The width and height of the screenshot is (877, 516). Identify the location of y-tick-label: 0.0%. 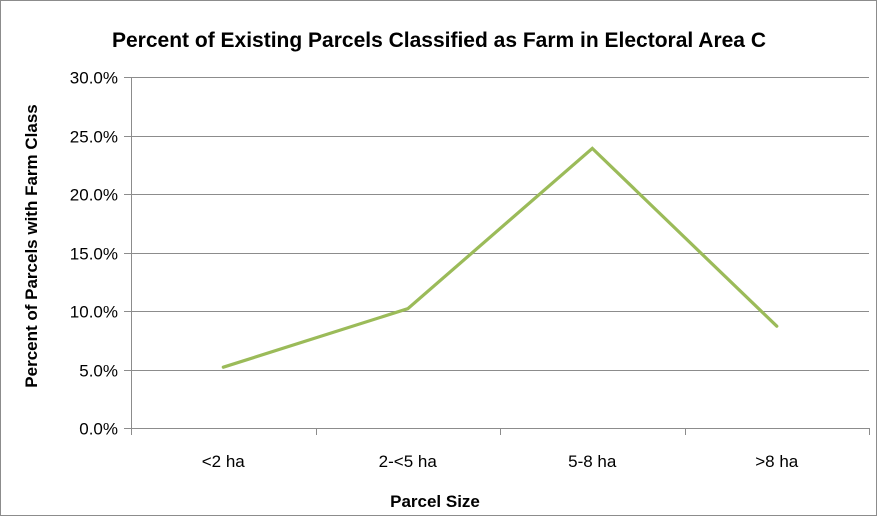
(98, 429).